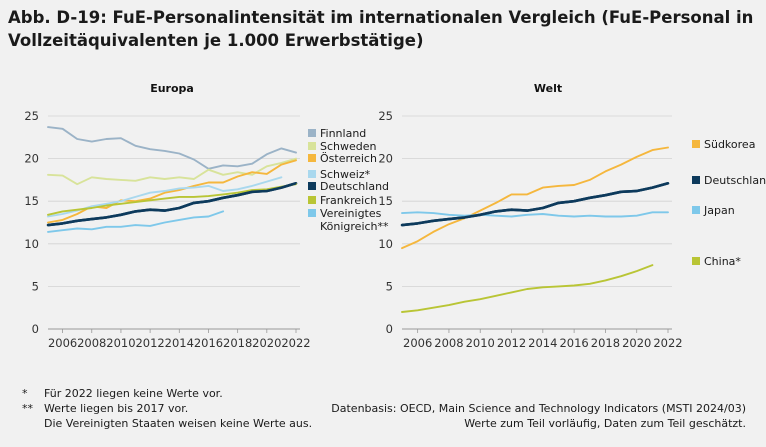 The height and width of the screenshot is (447, 766). What do you see at coordinates (172, 88) in the screenshot?
I see `panel-title: Europa` at bounding box center [172, 88].